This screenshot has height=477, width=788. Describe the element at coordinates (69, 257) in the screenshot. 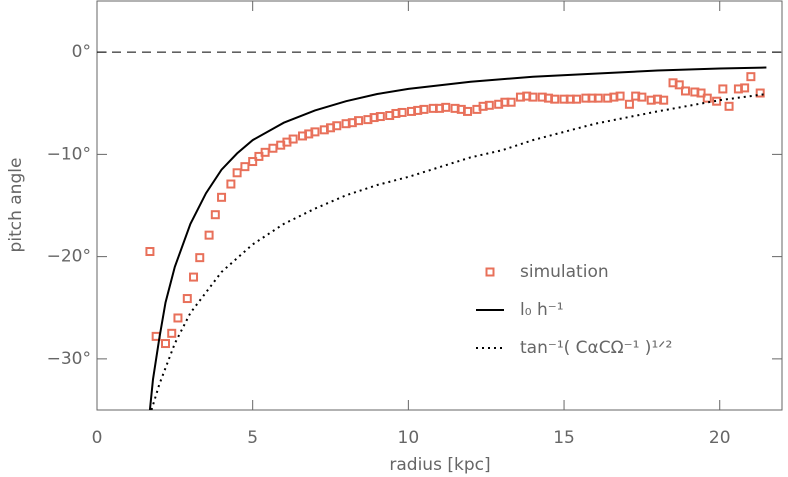

I see `y-tick-label: −20°` at that location.